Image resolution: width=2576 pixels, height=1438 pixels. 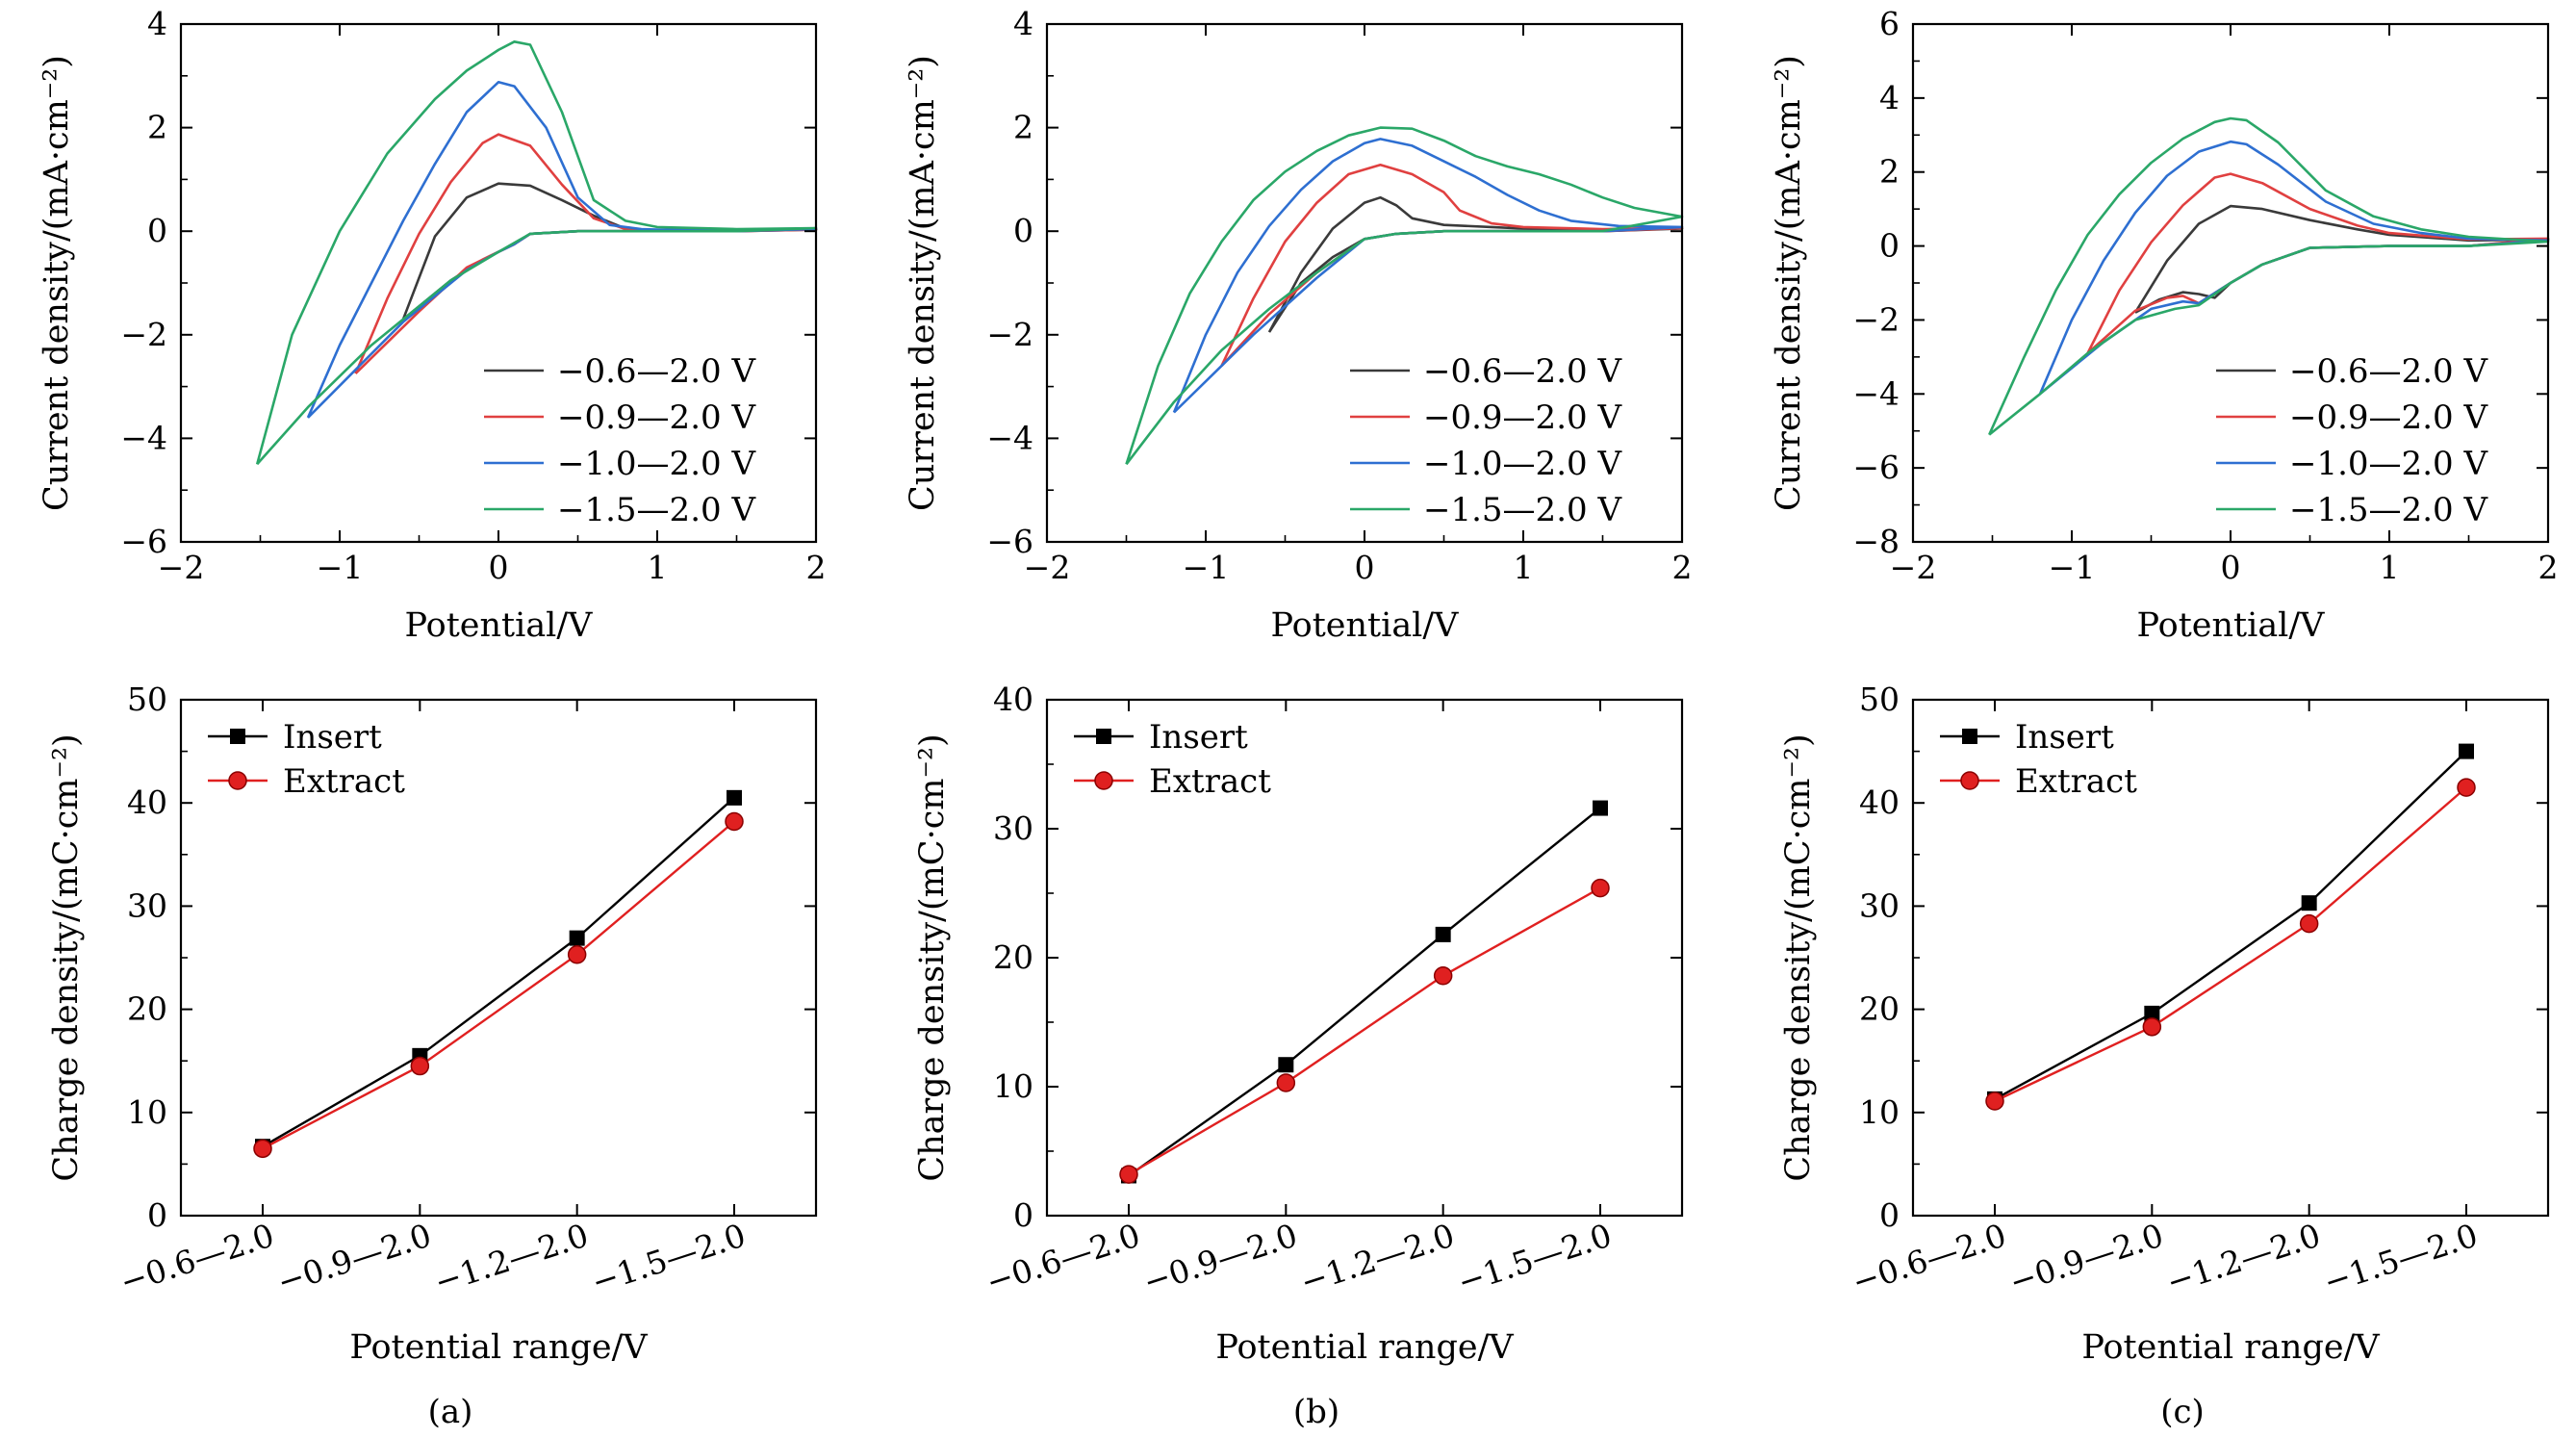 I want to click on x-tick-label: 1, so click(x=2390, y=567).